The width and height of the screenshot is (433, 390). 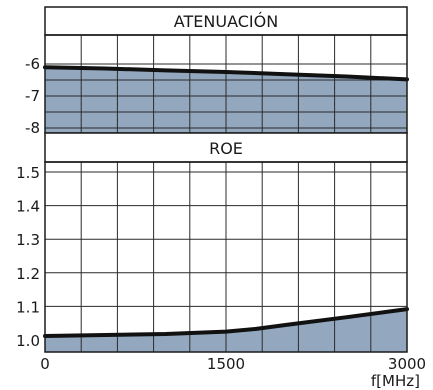 I want to click on roe-y-tick-label: 1.3, so click(x=28, y=240).